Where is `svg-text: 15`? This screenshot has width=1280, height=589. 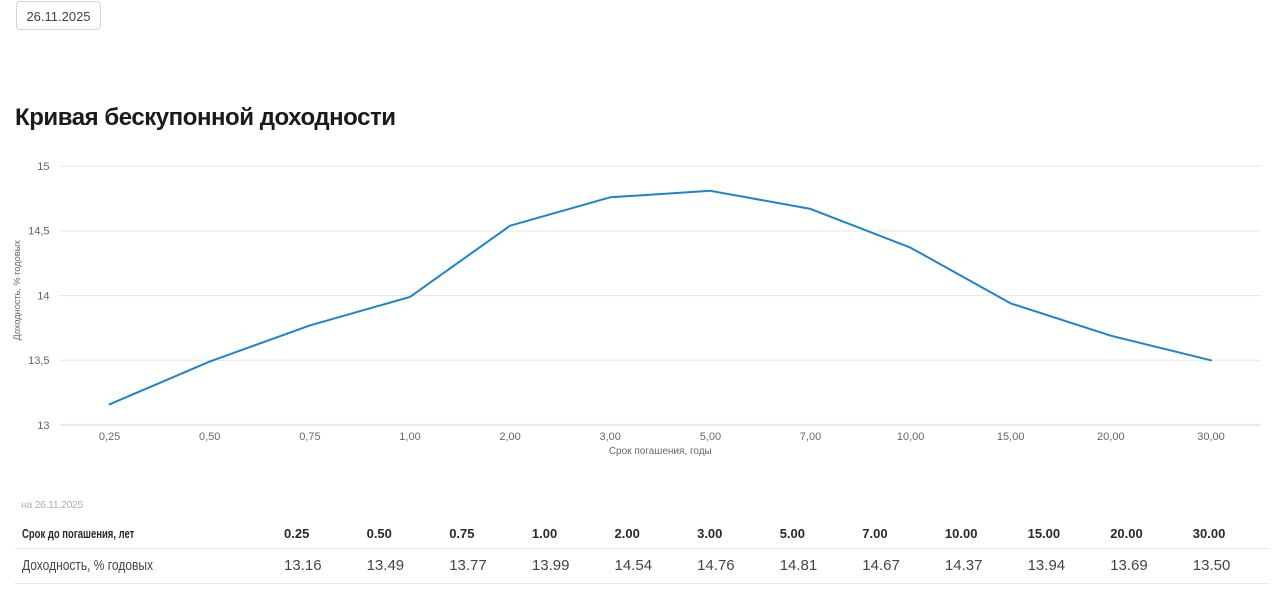 svg-text: 15 is located at coordinates (43, 167).